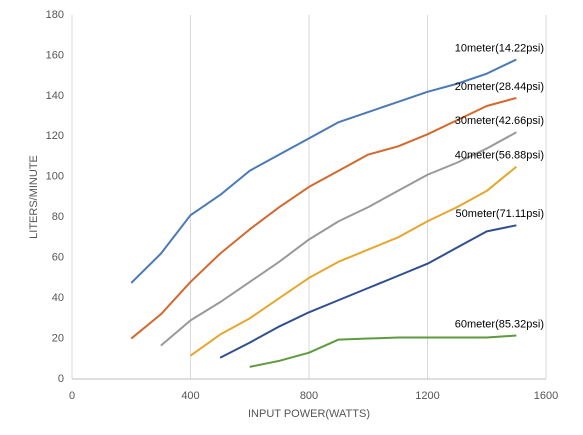 This screenshot has width=583, height=435. I want to click on series-label: 20meter(28.44psi), so click(499, 87).